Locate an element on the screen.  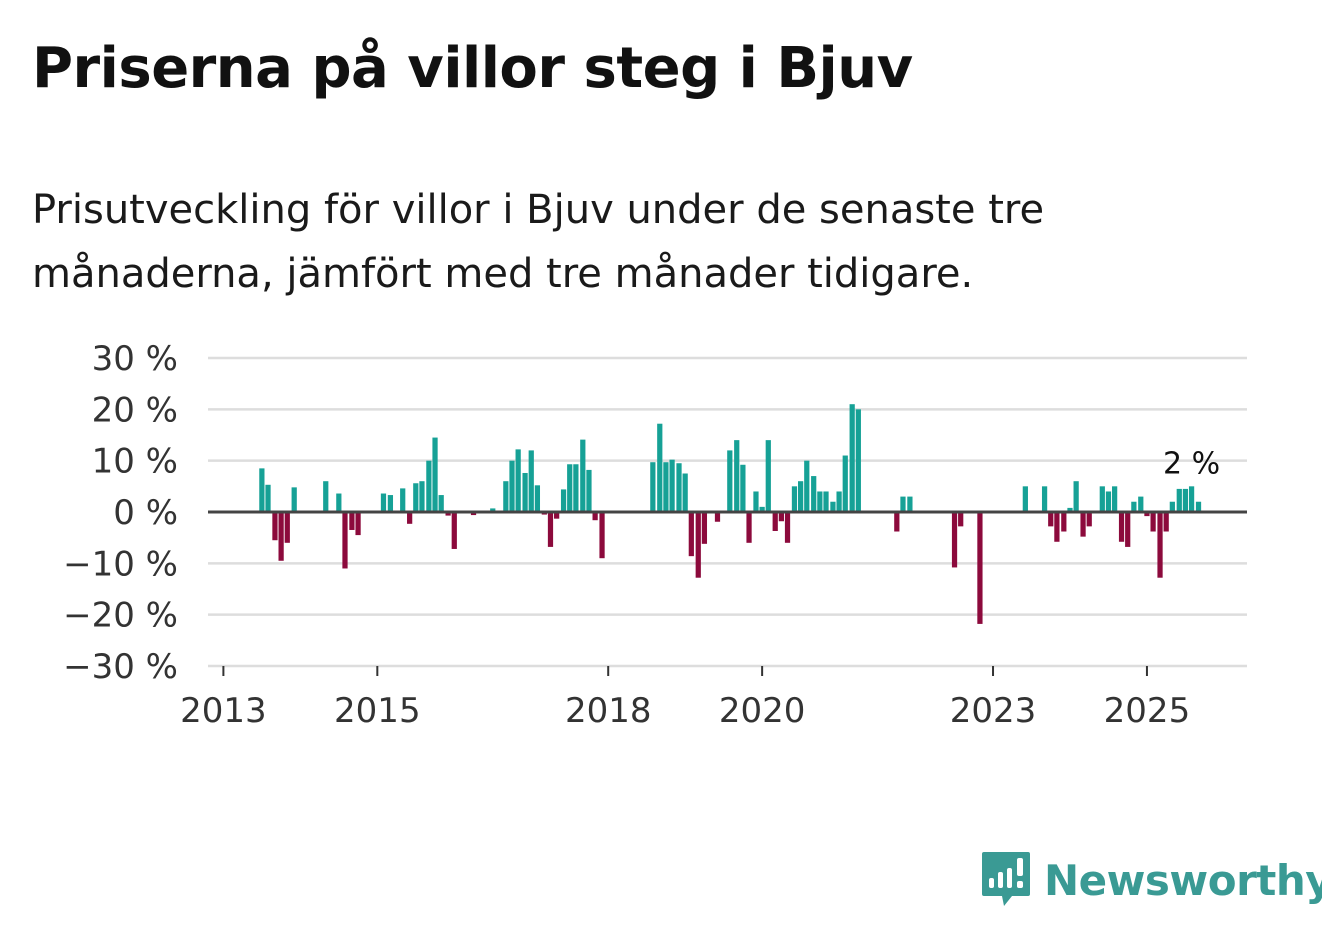
y-tick-label: 30 % is located at coordinates (135, 359).